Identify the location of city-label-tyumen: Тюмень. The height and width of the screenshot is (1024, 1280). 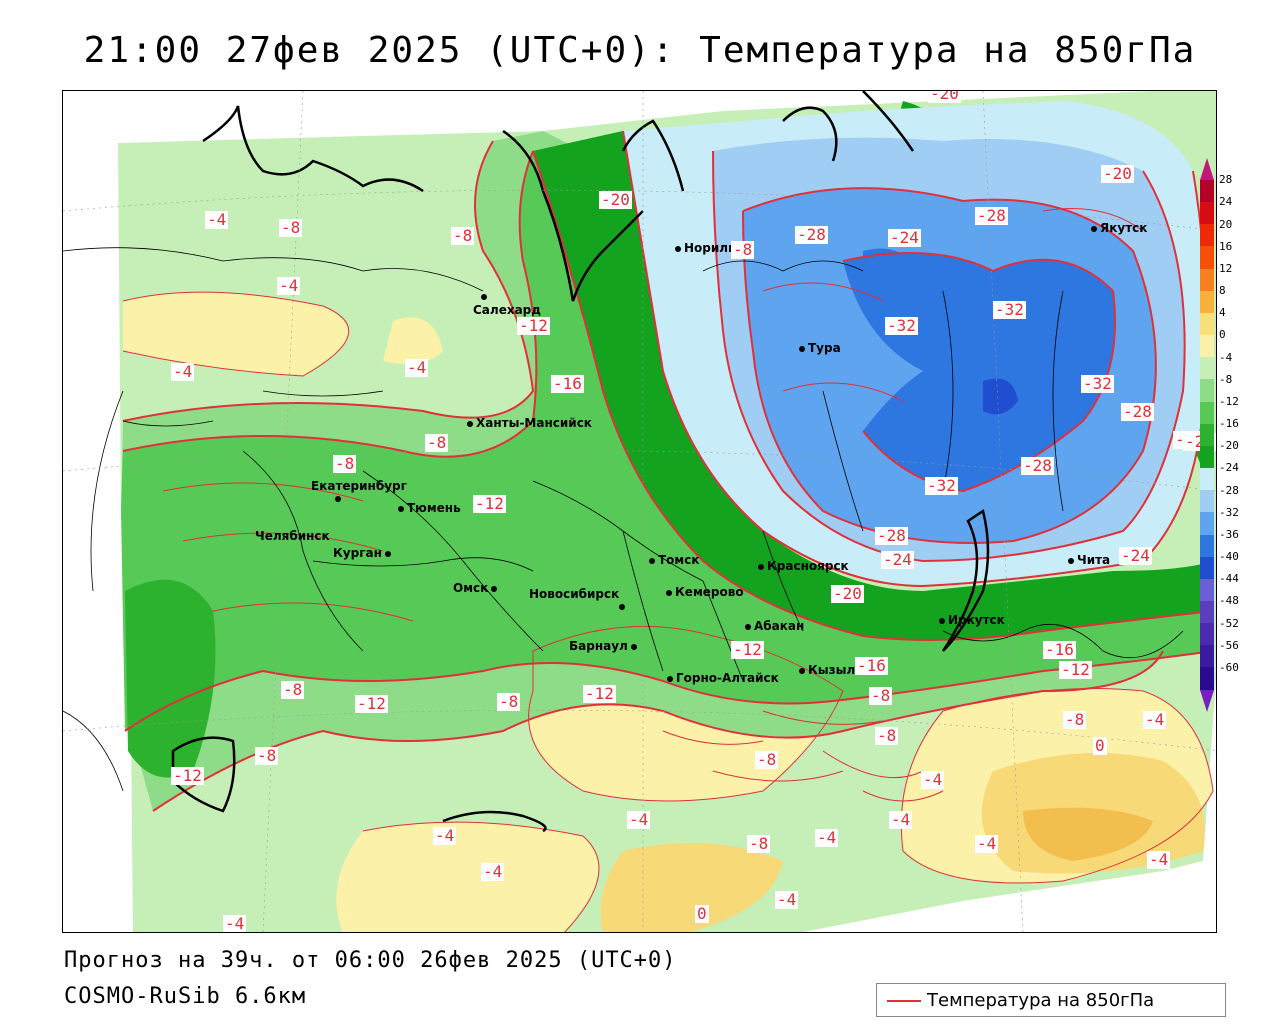
(429, 508).